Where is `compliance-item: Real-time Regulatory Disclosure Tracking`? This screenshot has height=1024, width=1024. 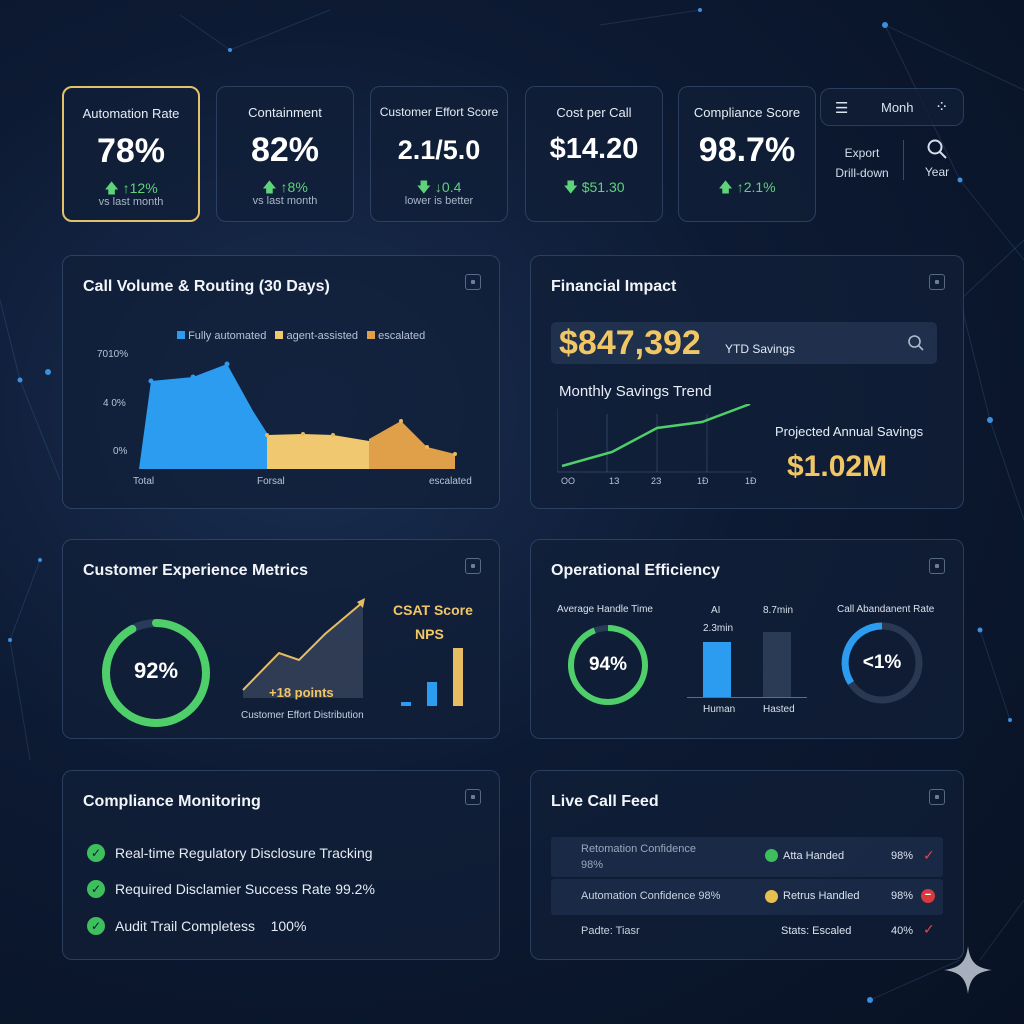
compliance-item: Real-time Regulatory Disclosure Tracking is located at coordinates (244, 853).